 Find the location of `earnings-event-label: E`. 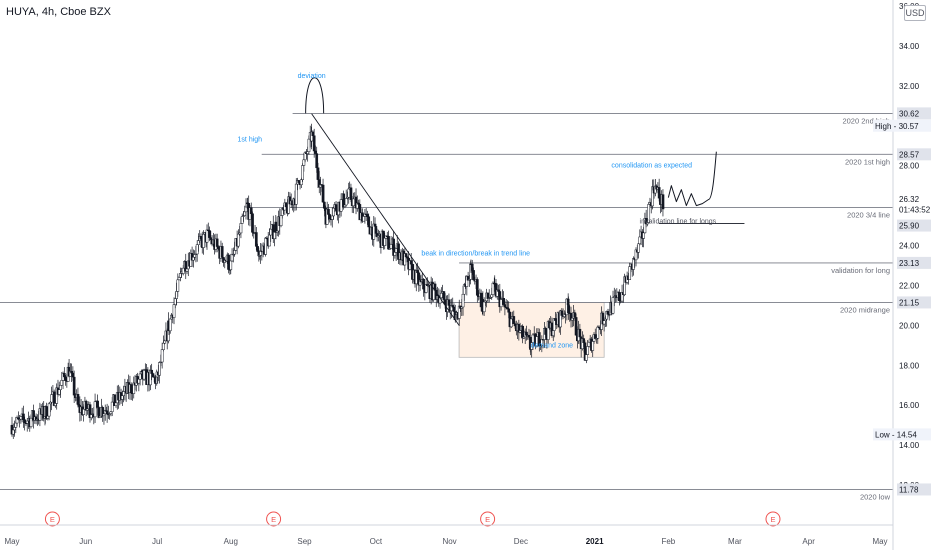

earnings-event-label: E is located at coordinates (487, 519).